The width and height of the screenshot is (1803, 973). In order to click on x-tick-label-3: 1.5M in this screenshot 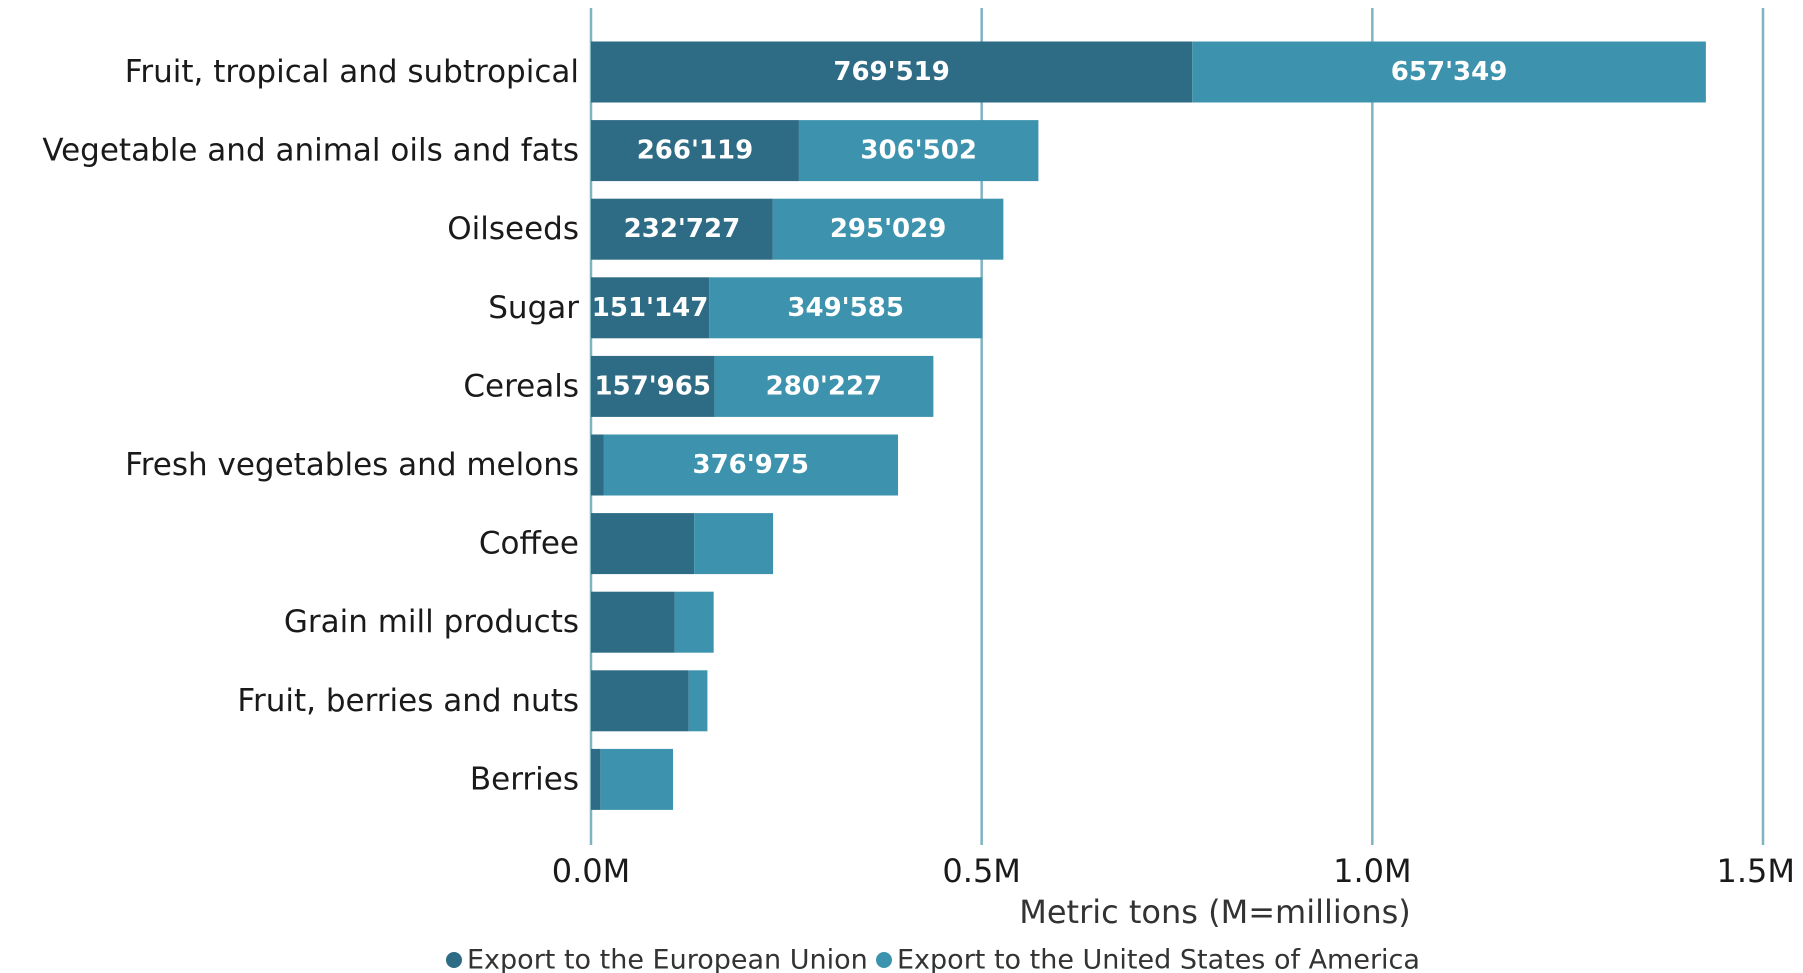, I will do `click(1756, 871)`.